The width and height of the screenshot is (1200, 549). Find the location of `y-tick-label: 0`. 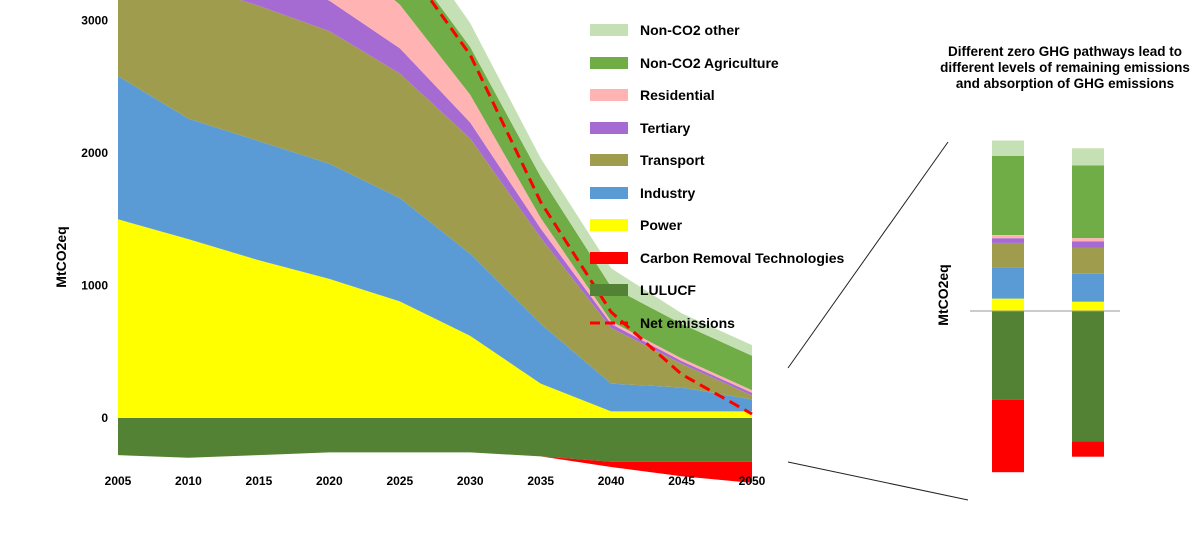

y-tick-label: 0 is located at coordinates (104, 418).